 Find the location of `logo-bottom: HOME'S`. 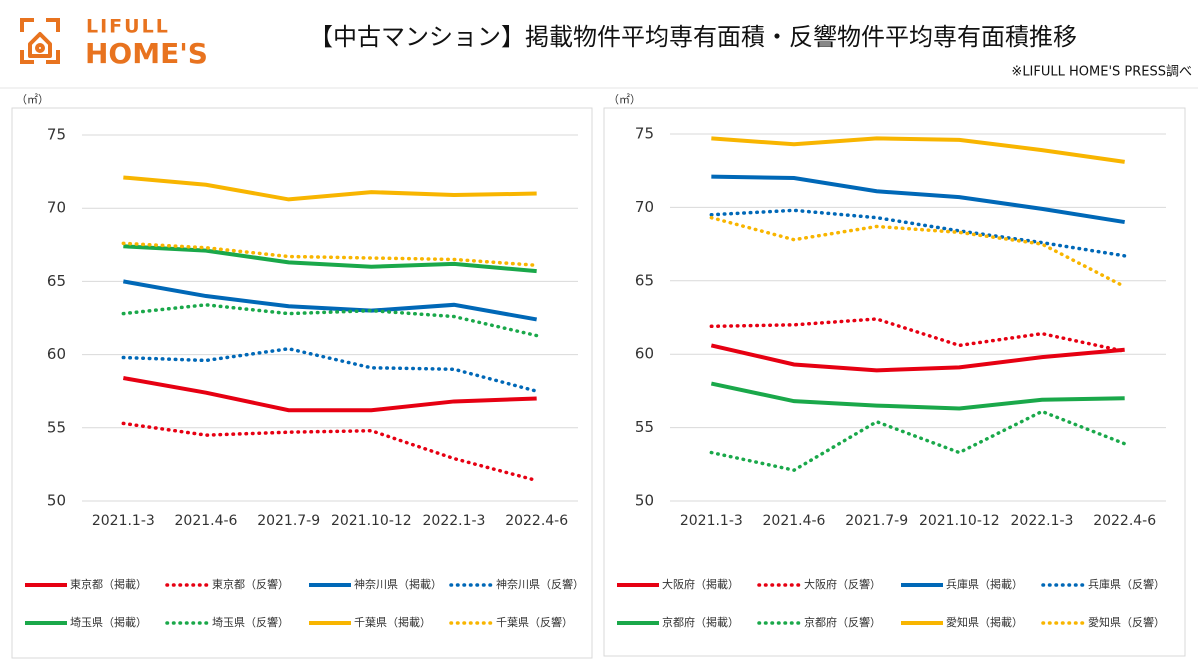

logo-bottom: HOME'S is located at coordinates (146, 53).